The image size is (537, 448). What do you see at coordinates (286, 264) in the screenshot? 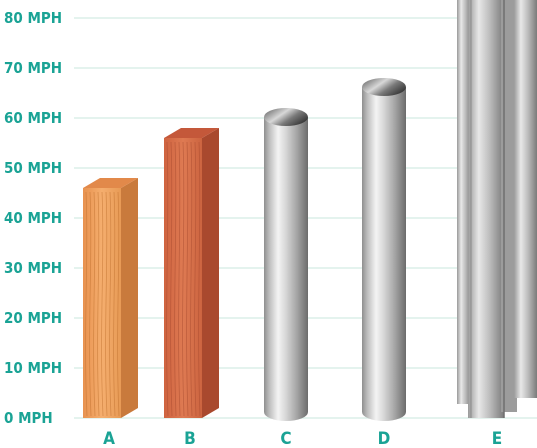
I see `bar-C` at bounding box center [286, 264].